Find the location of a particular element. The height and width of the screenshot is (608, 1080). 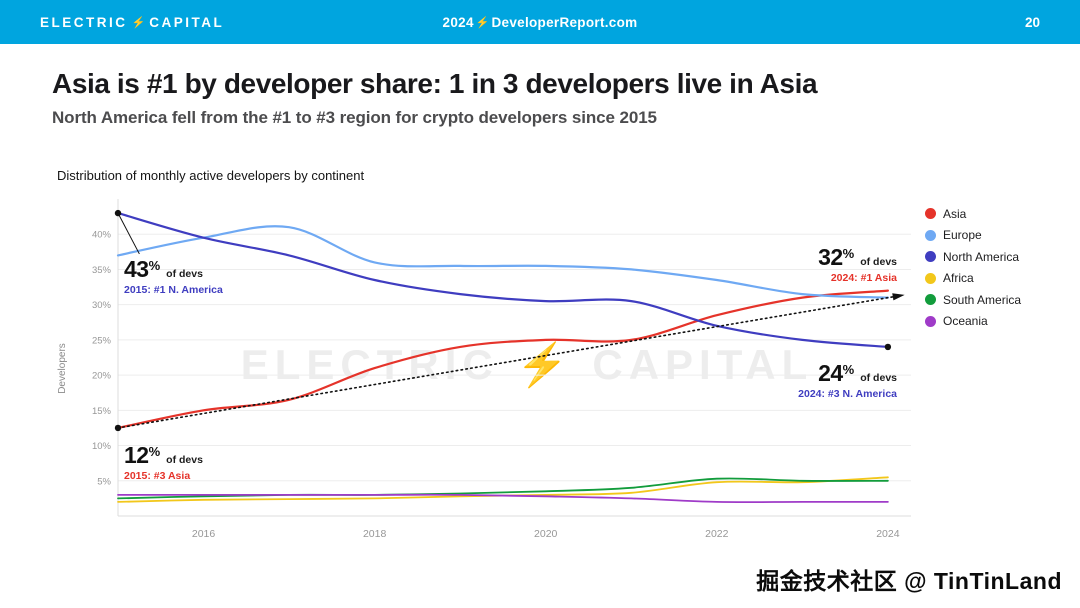

legend-item-europe: Europe is located at coordinates (973, 236).